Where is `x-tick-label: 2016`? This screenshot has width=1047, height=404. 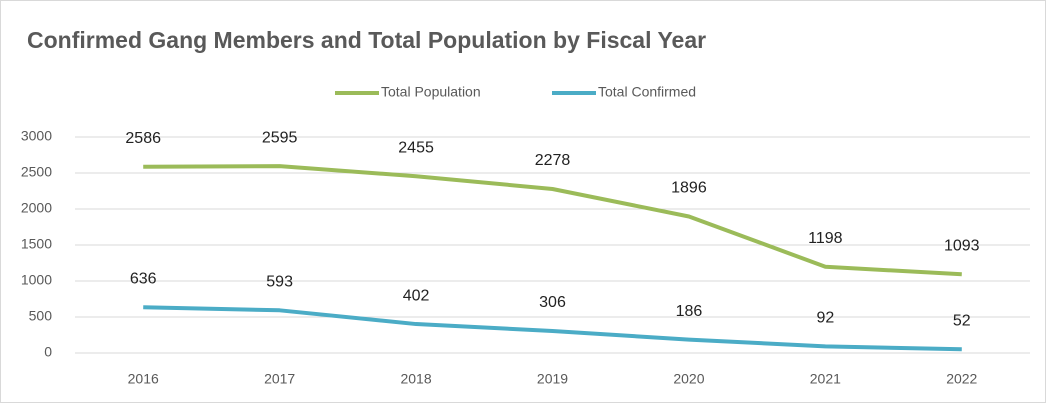
x-tick-label: 2016 is located at coordinates (143, 379).